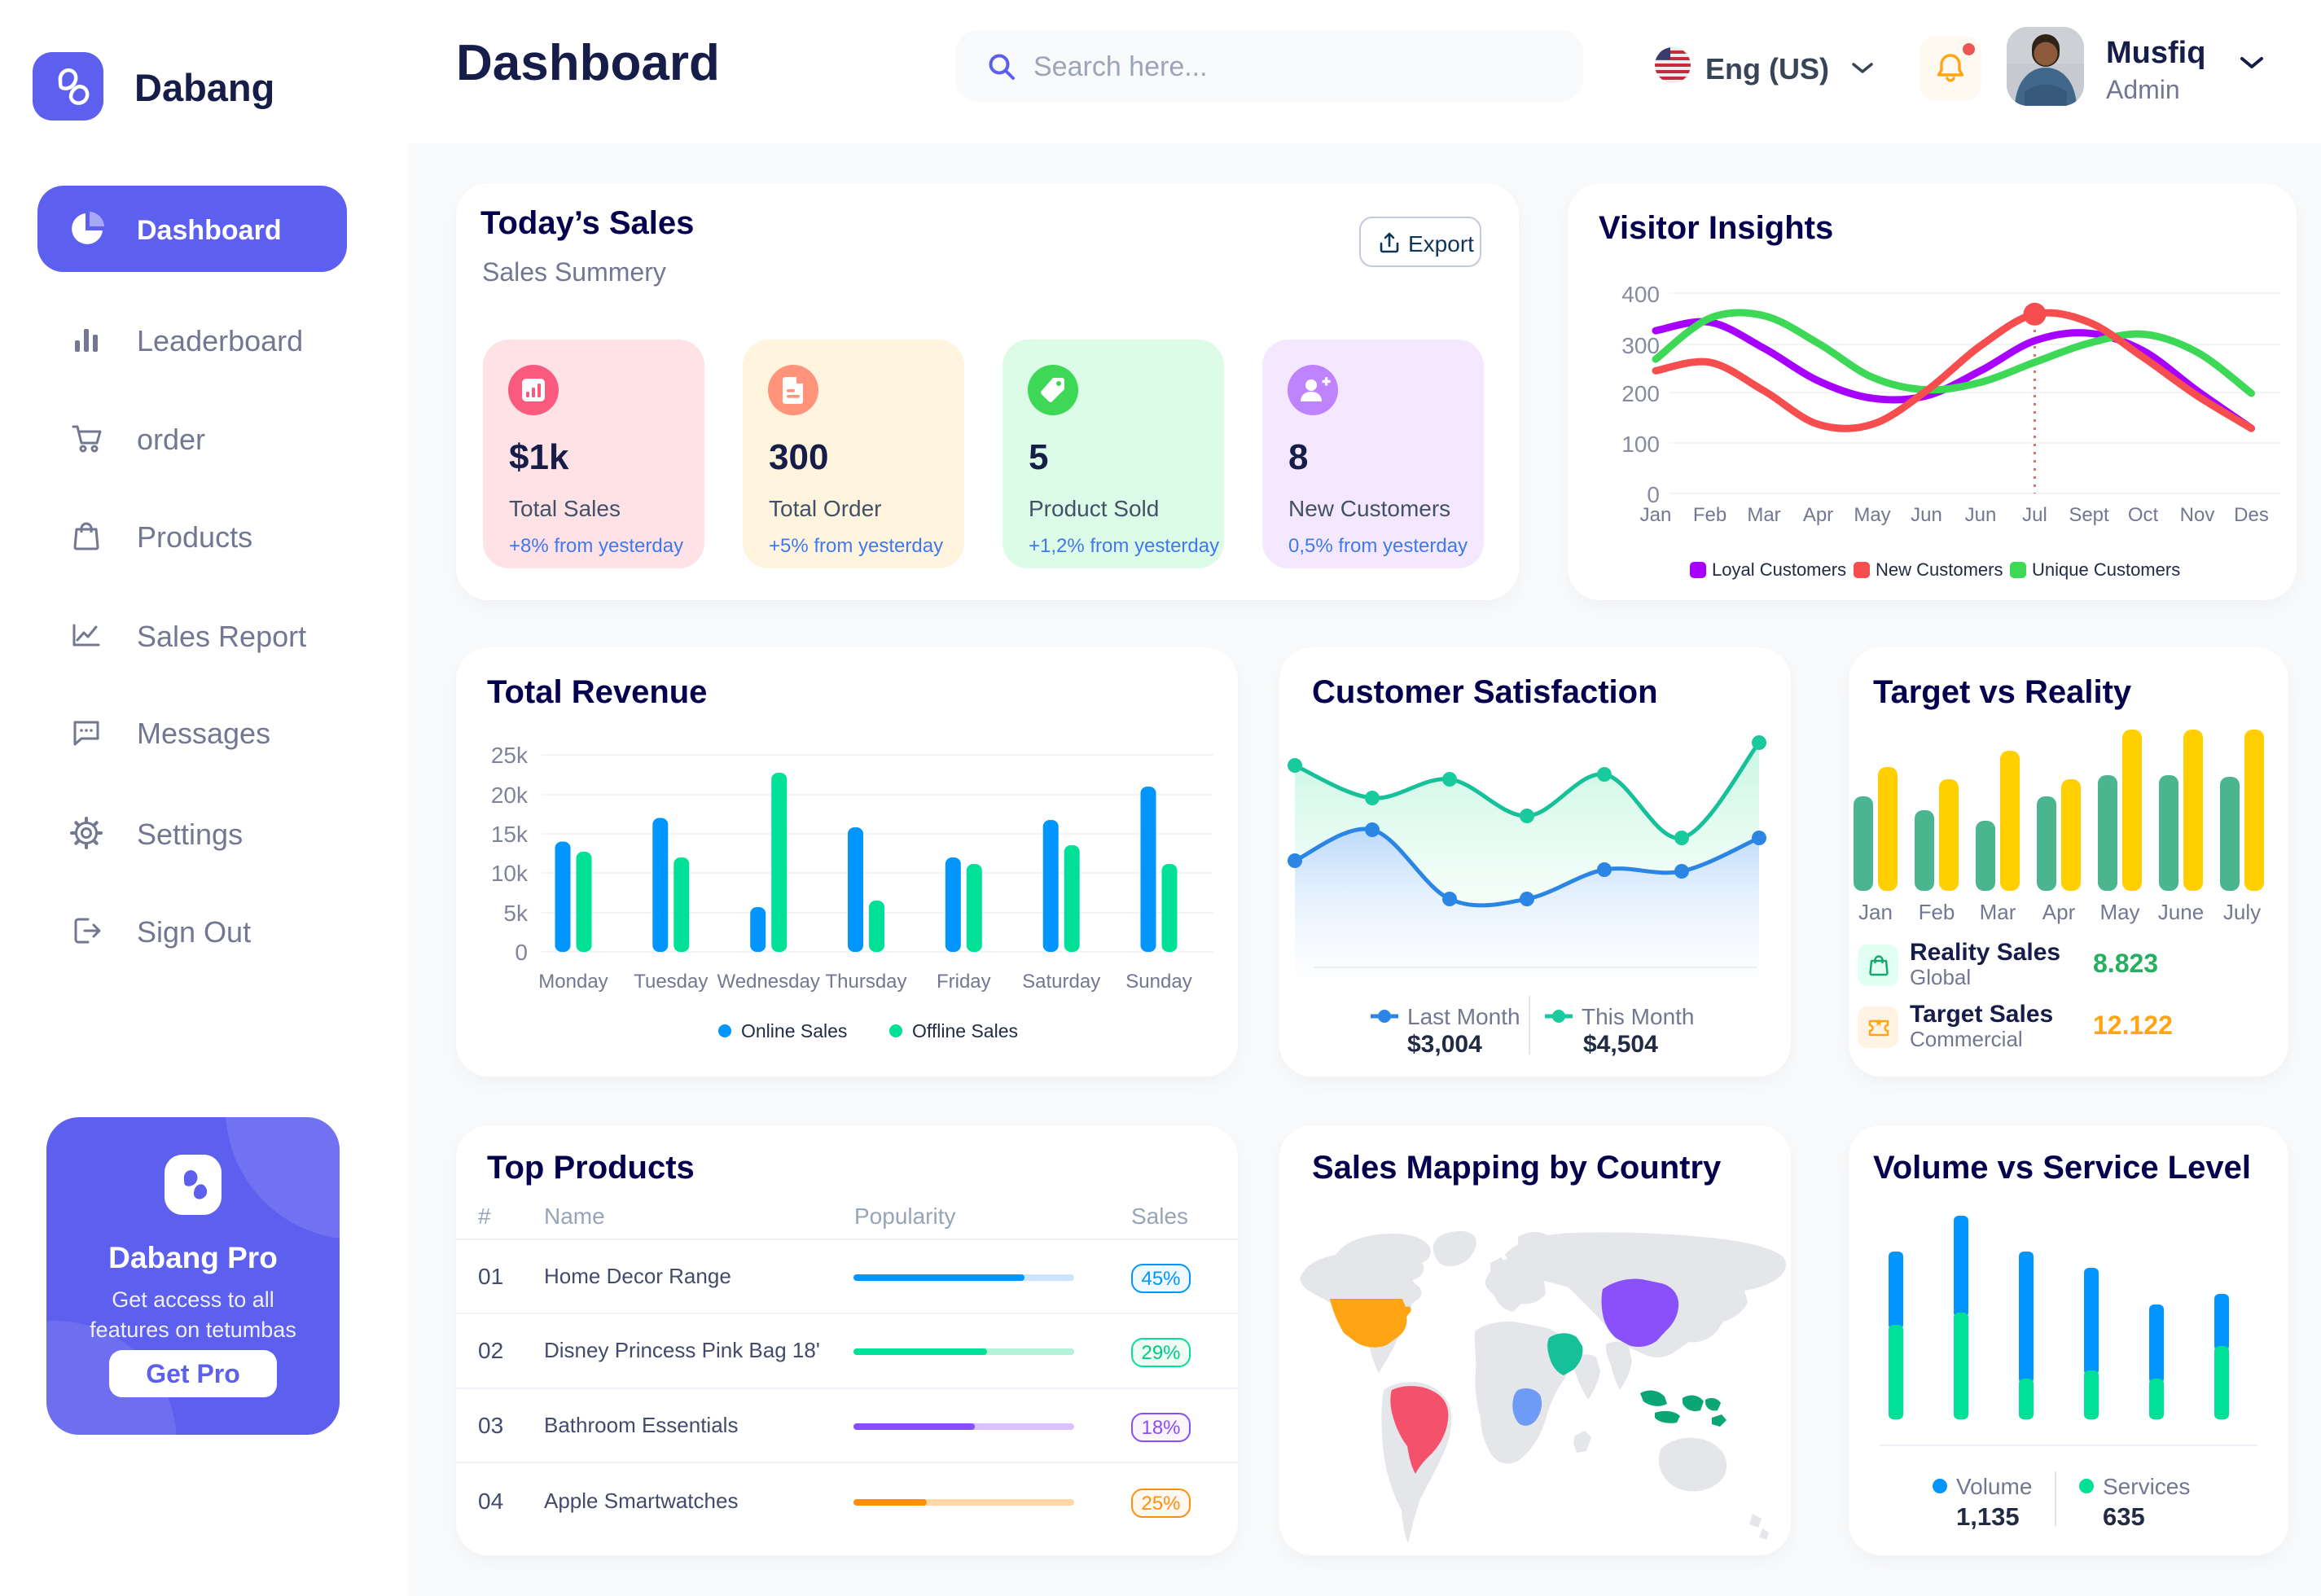  Describe the element at coordinates (1158, 982) in the screenshot. I see `svg-text: Sunday` at that location.